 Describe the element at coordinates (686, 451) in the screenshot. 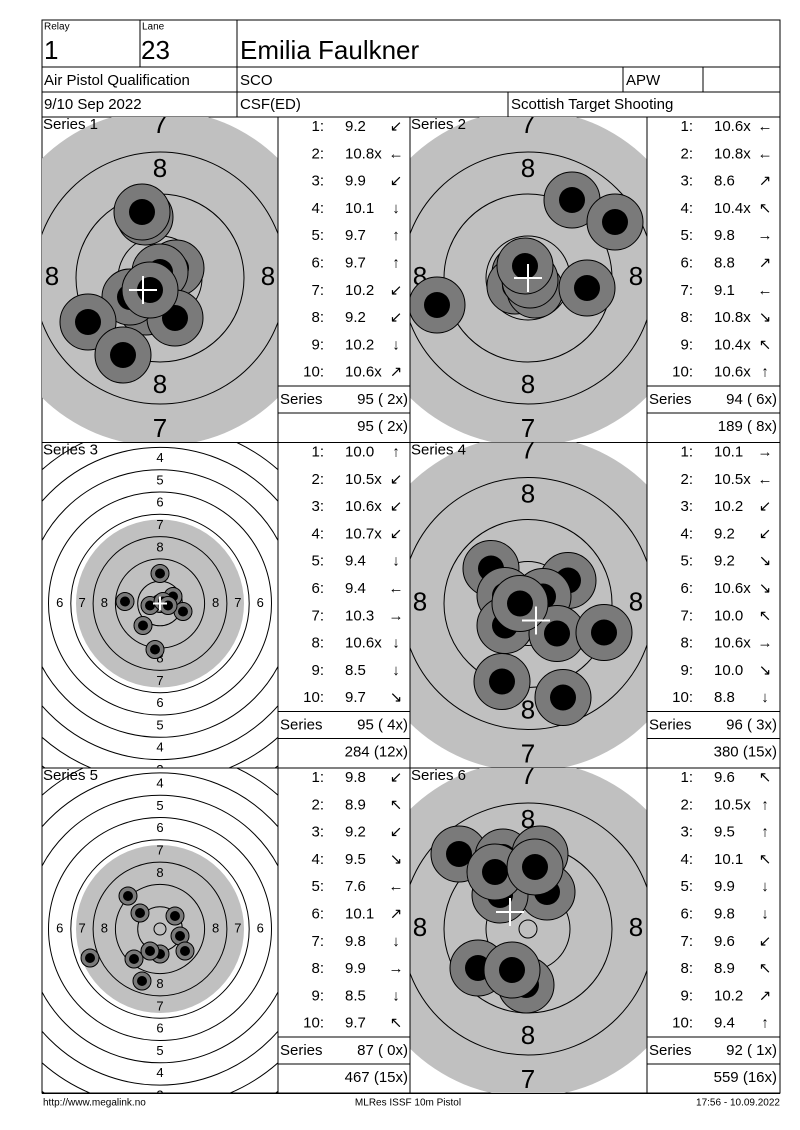

I see `shot-number: 1:` at that location.